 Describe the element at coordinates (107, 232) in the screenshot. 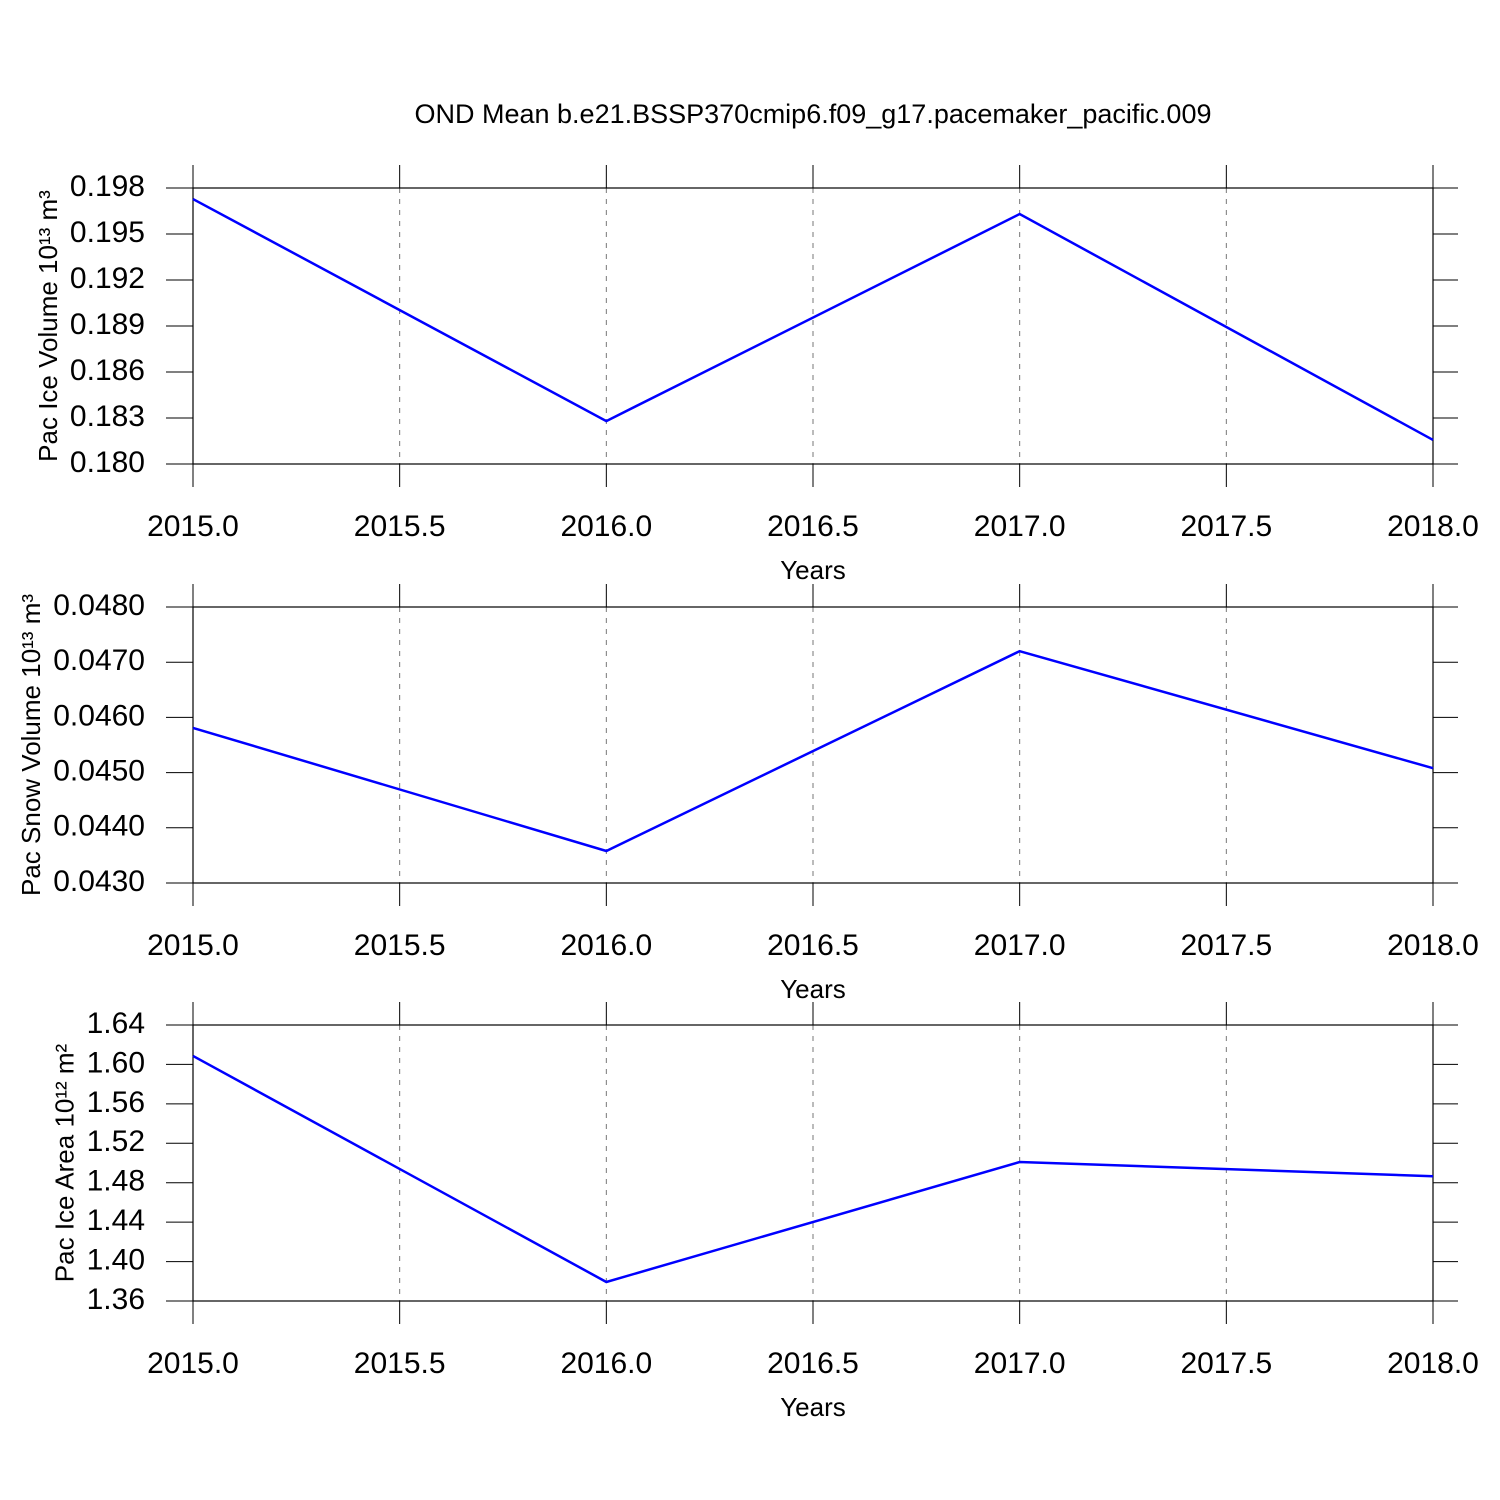

I see `y-tick-label: 0.195` at that location.